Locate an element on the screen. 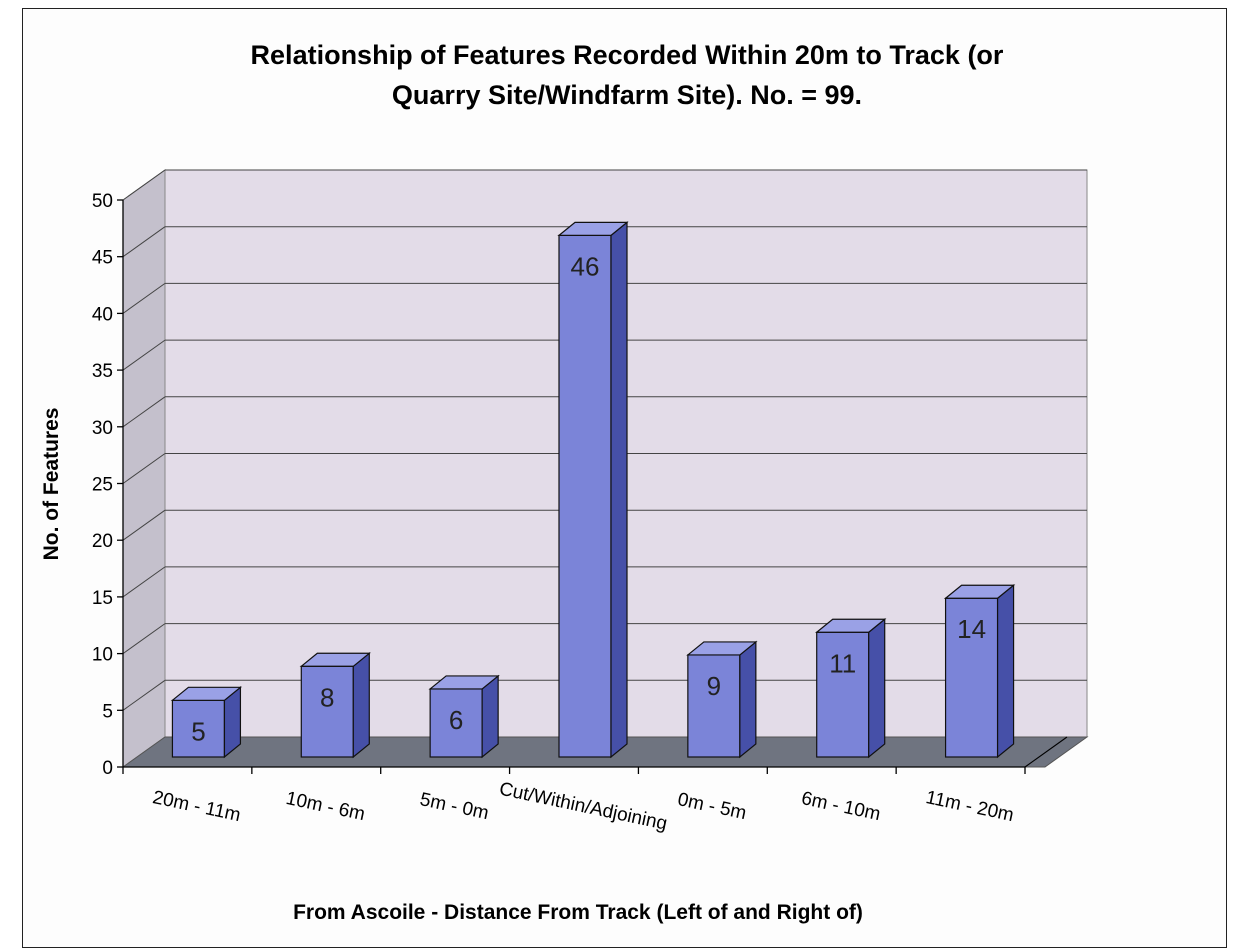 The width and height of the screenshot is (1250, 948). y-tick-label: 10 is located at coordinates (102, 655).